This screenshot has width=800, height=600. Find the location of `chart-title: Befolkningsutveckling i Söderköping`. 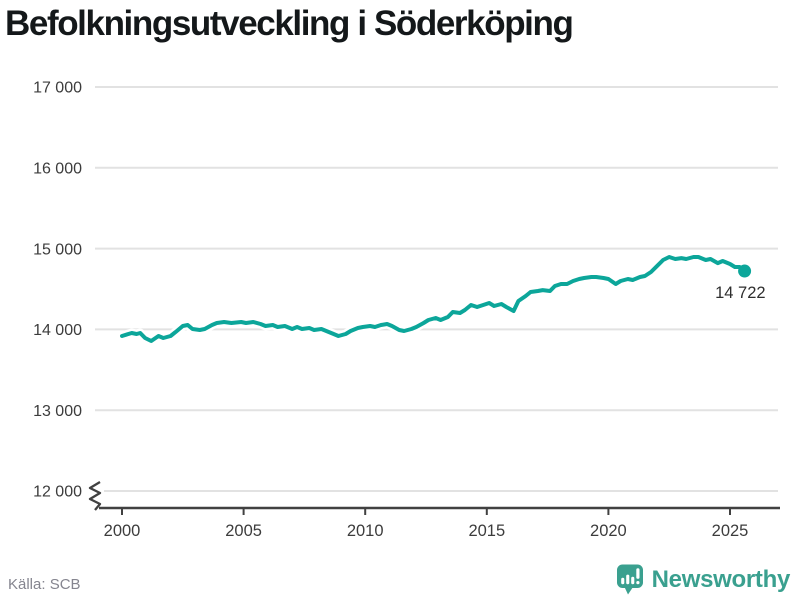

chart-title: Befolkningsutveckling i Söderköping is located at coordinates (289, 23).